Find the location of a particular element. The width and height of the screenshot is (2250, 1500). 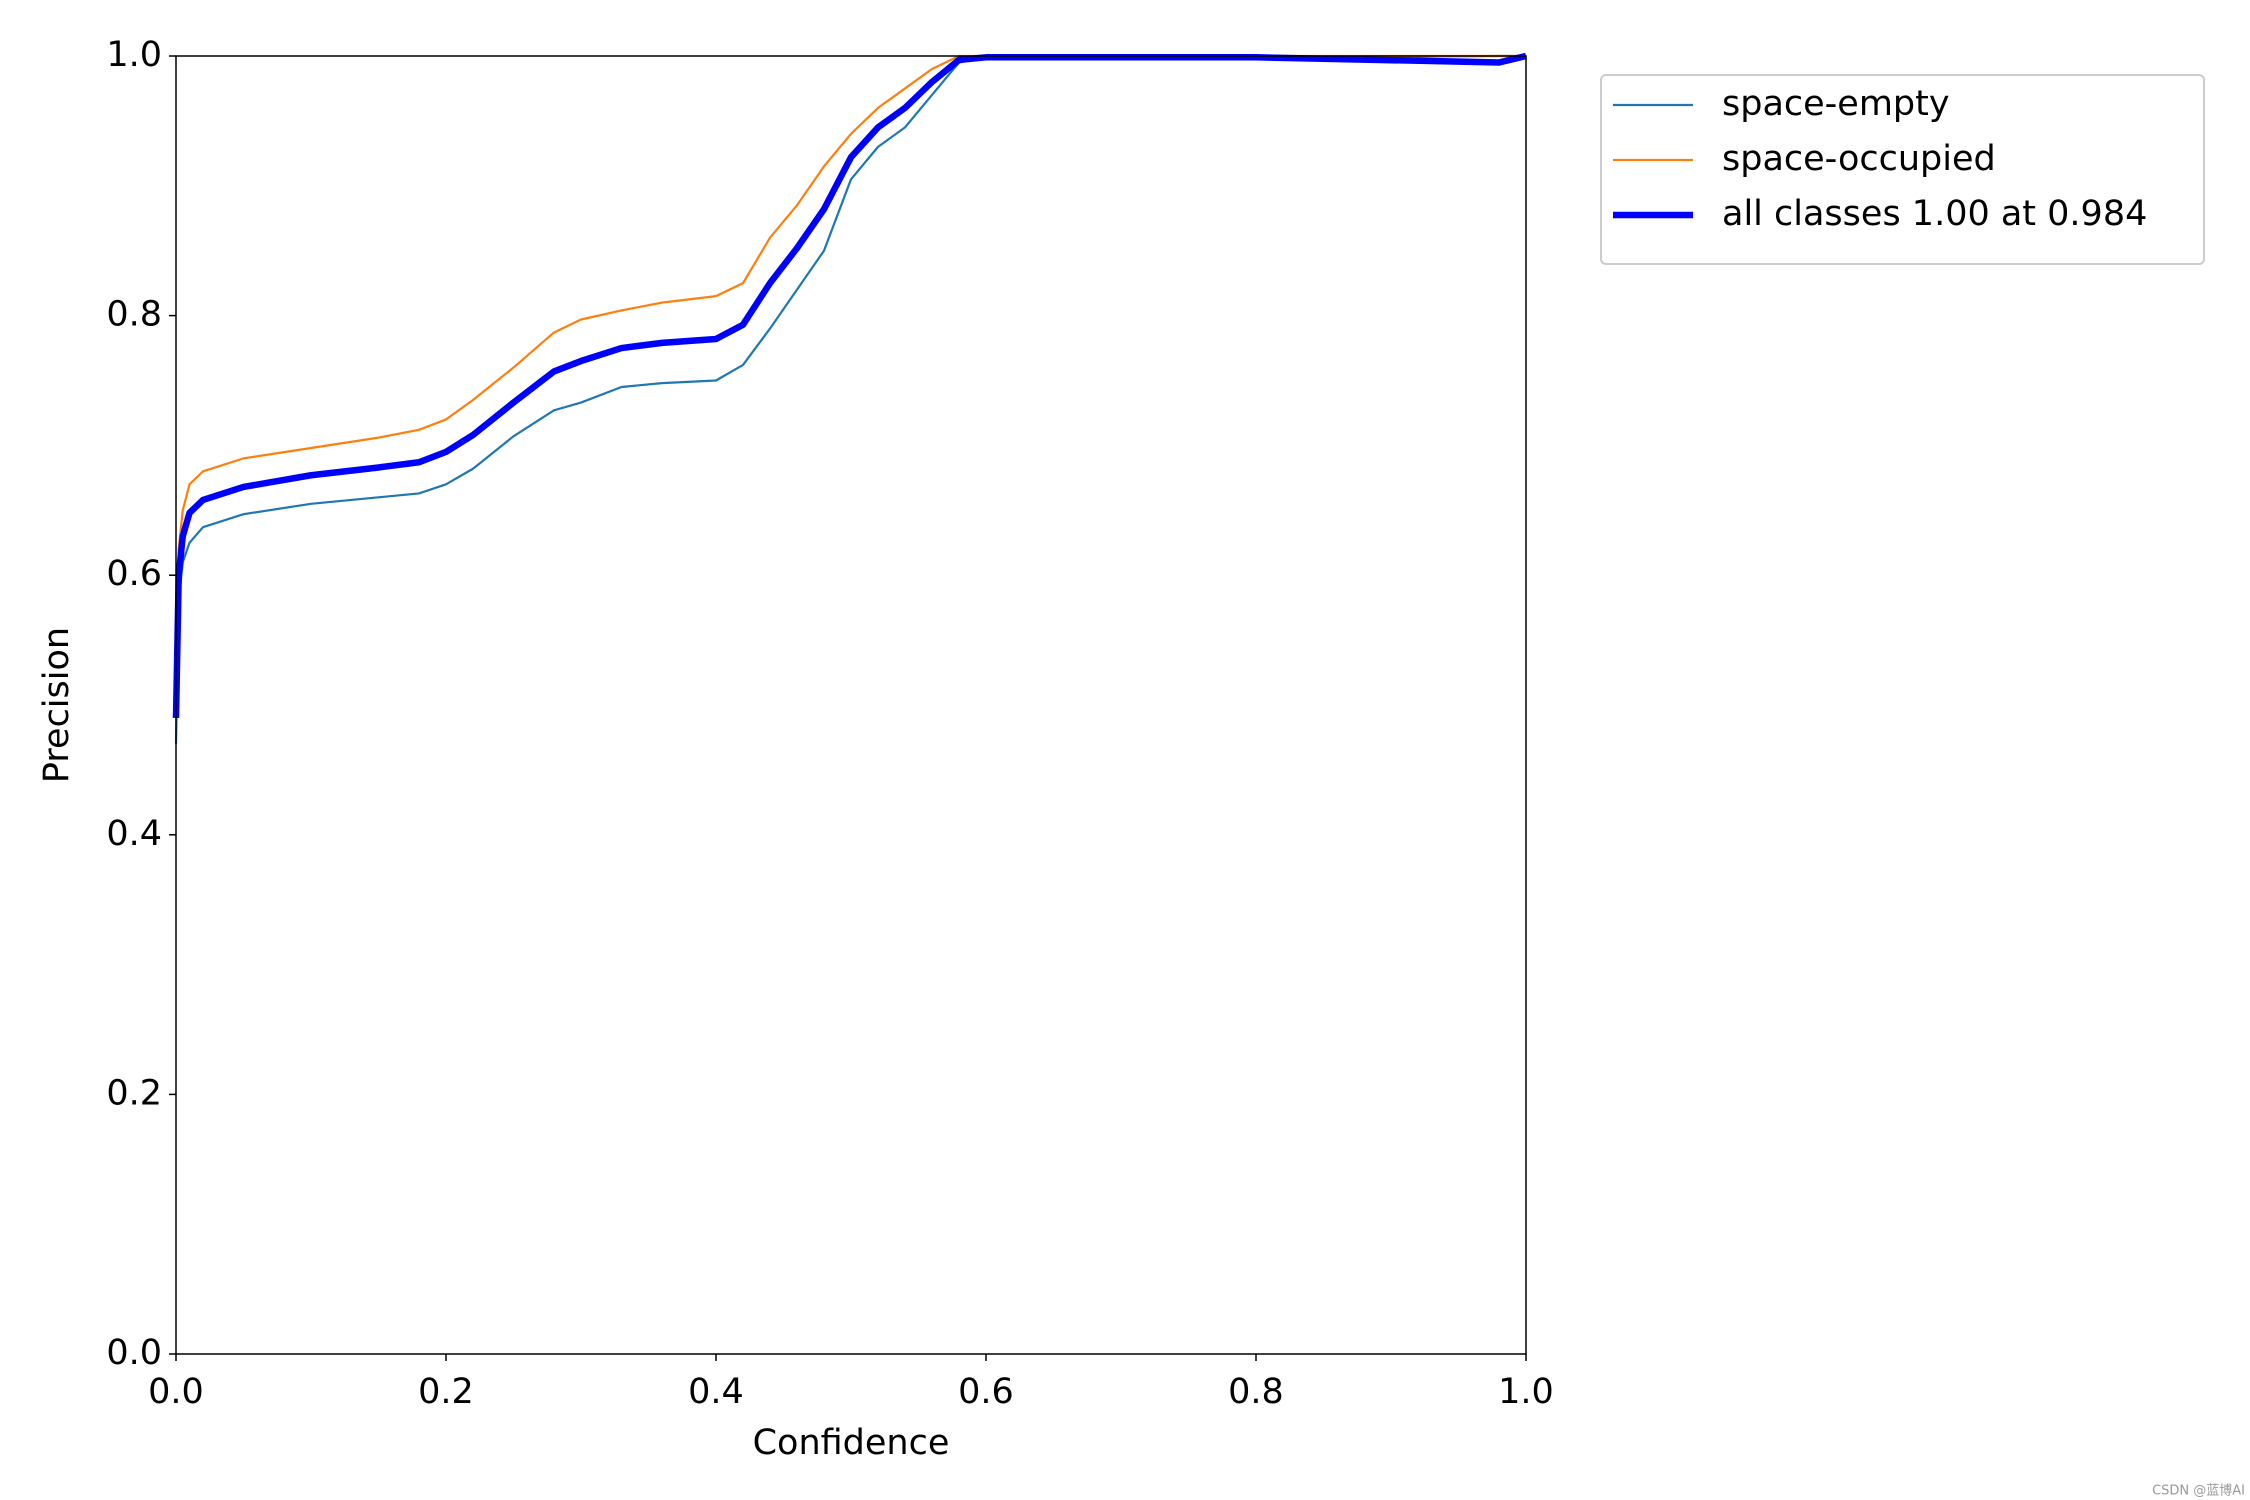

x-tick-label: 0.4 is located at coordinates (716, 1392).